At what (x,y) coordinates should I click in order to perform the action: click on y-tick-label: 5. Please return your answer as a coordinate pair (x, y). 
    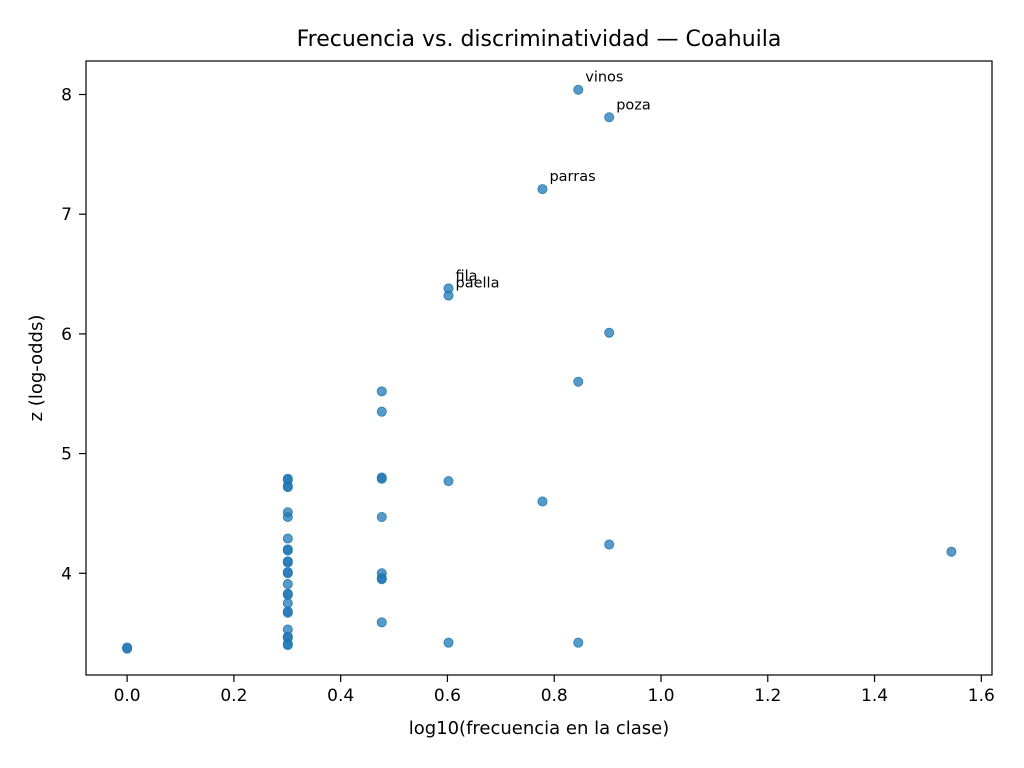
    Looking at the image, I should click on (66, 455).